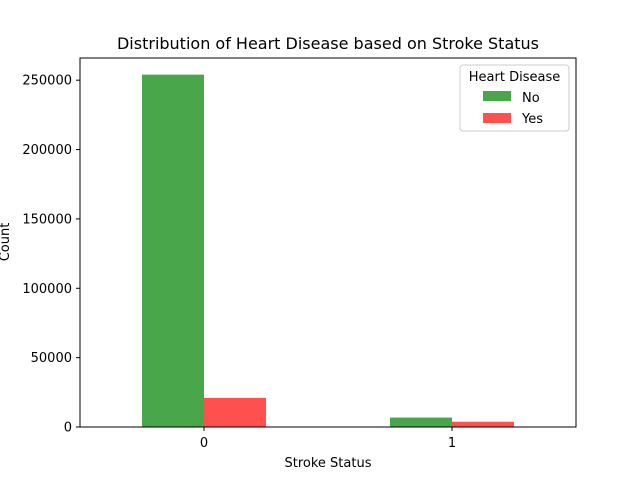  What do you see at coordinates (6, 242) in the screenshot?
I see `y-axis-label: Count` at bounding box center [6, 242].